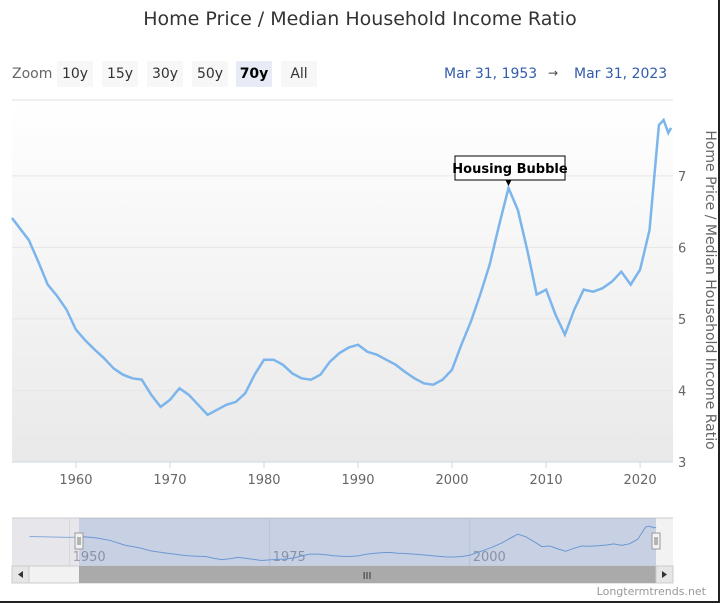  I want to click on zoom-50y-button: 50y, so click(210, 74).